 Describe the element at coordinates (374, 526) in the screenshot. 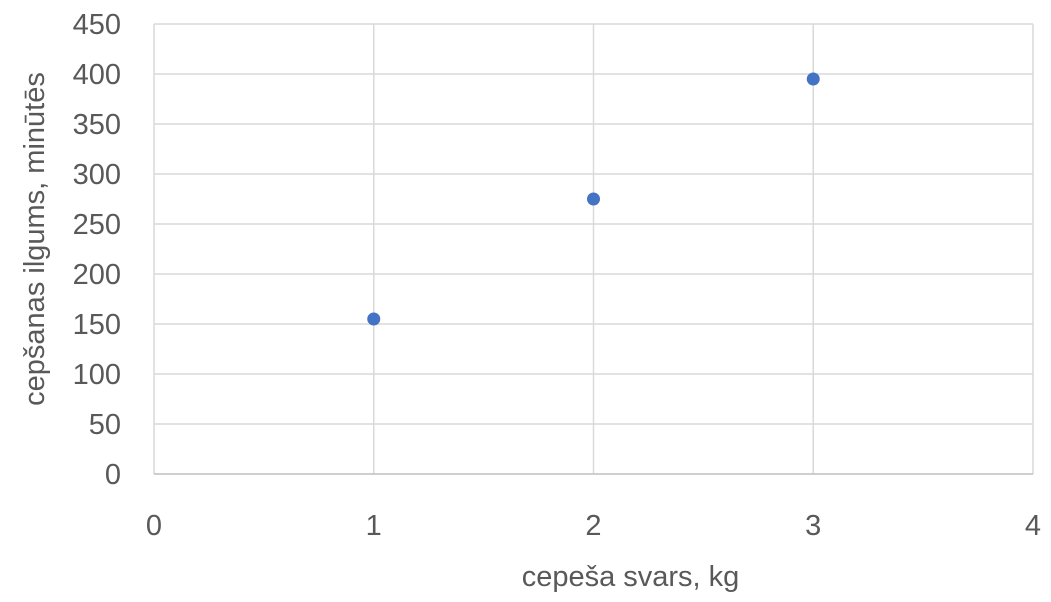

I see `x-tick-label: 1` at that location.